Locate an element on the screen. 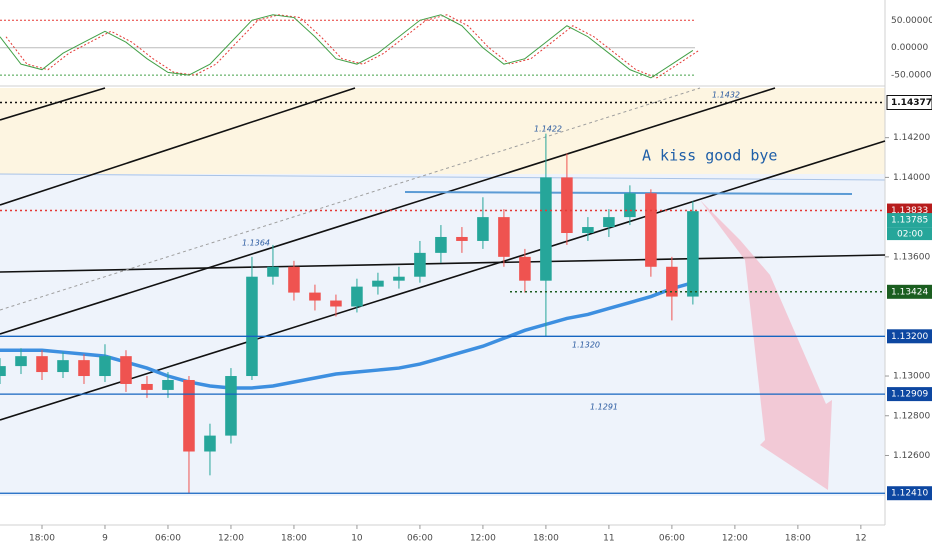 The image size is (932, 550). annotation: 1.1422 is located at coordinates (548, 129).